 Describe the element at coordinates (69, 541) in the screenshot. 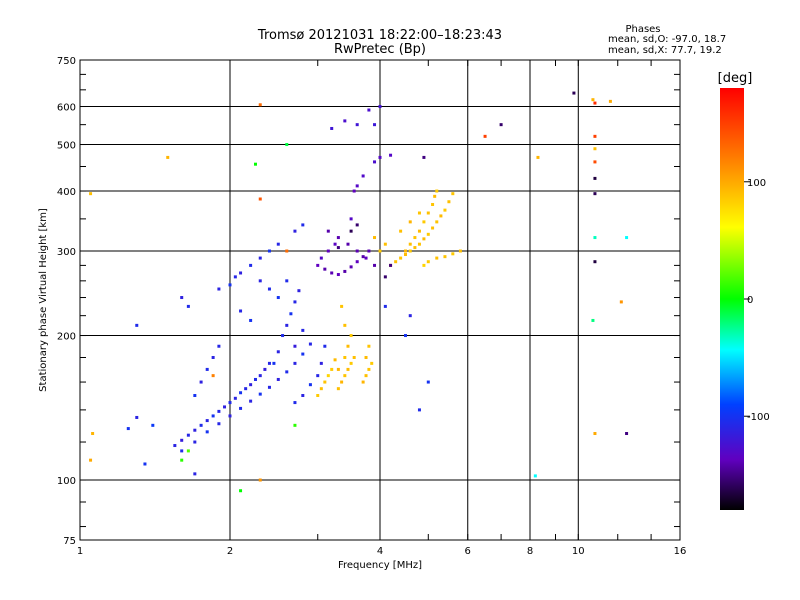

I see `y-tick-label: 75` at that location.